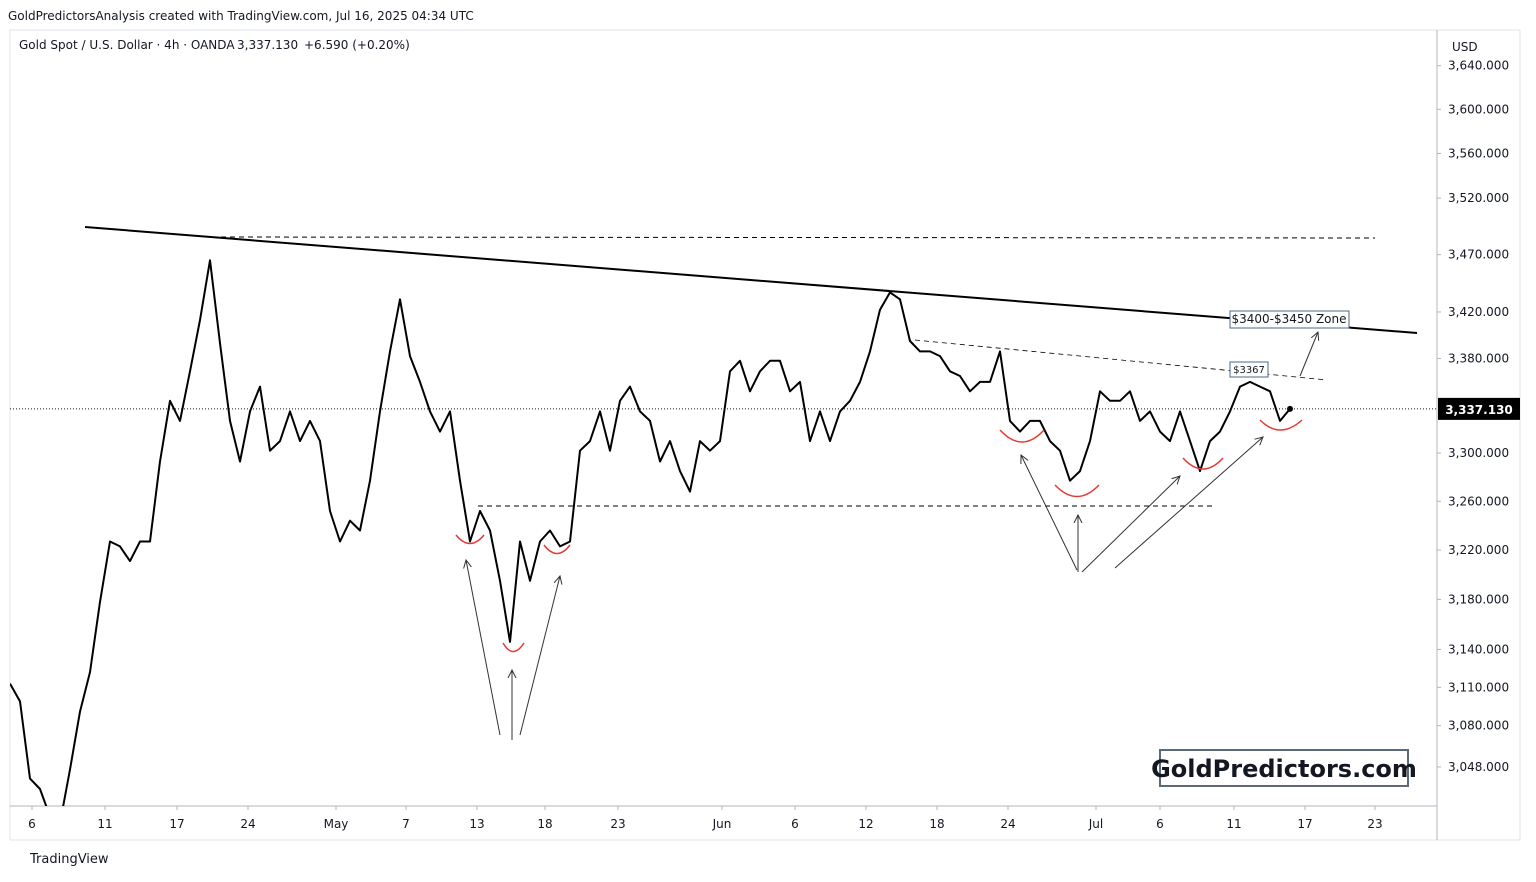  I want to click on y-tick-label: 3,260.000, so click(1478, 501).